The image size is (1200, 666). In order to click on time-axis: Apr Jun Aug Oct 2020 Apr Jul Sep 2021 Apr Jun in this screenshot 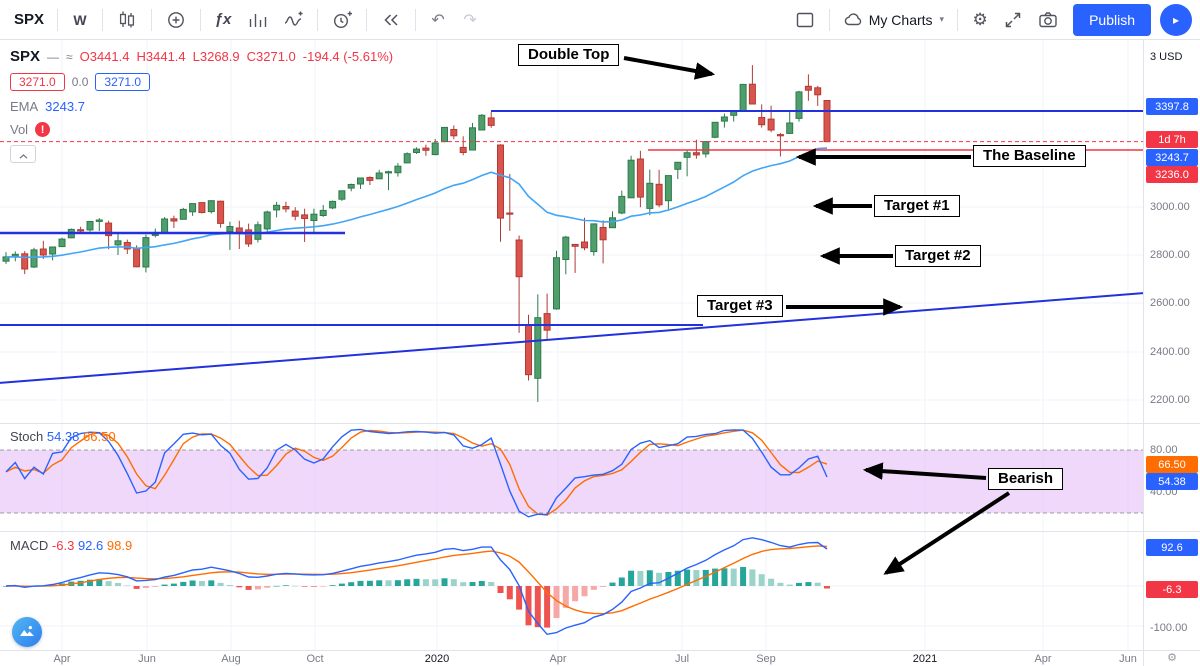, I will do `click(571, 658)`.